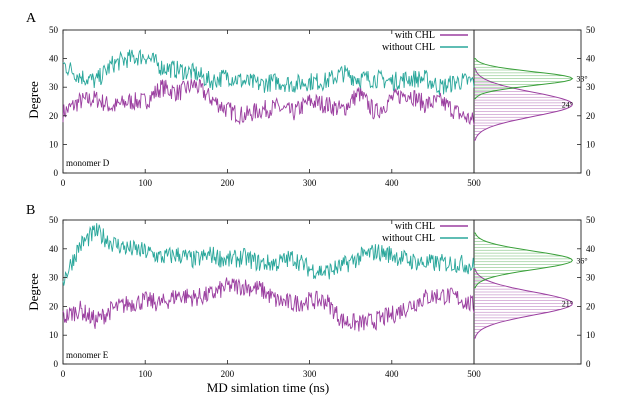 Image resolution: width=619 pixels, height=402 pixels. I want to click on hist-frame-a, so click(527, 101).